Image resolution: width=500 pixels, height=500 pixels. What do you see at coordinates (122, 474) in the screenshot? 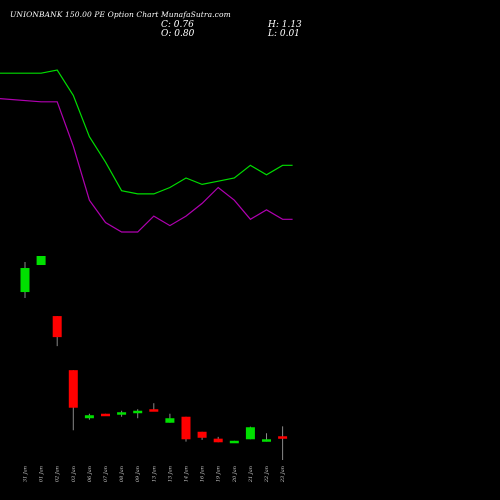
I see `x-tick-label: 08 Jan` at bounding box center [122, 474].